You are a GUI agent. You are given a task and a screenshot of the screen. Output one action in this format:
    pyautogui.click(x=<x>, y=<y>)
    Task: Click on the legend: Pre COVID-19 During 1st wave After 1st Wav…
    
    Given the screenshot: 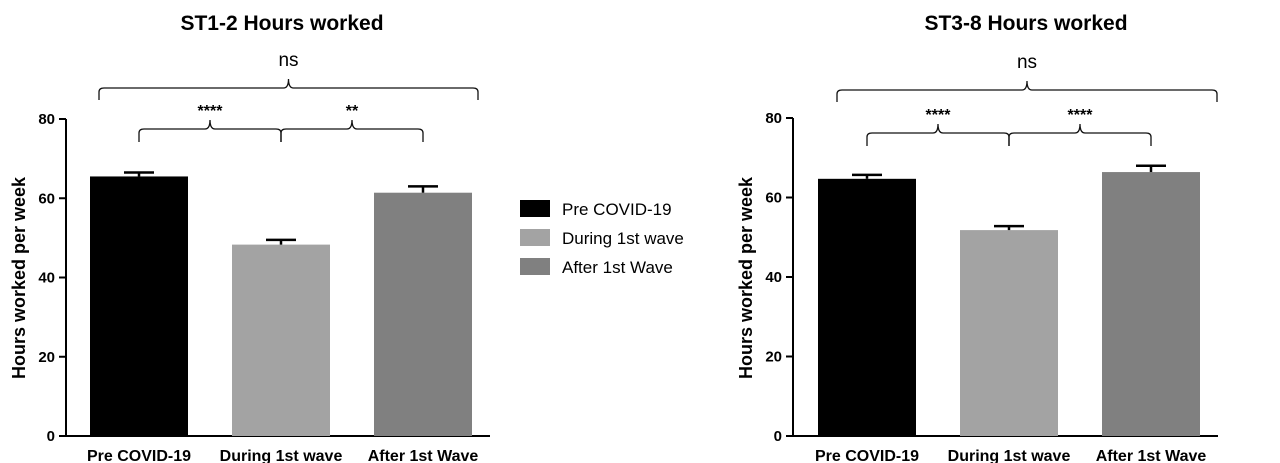 What is the action you would take?
    pyautogui.click(x=602, y=238)
    